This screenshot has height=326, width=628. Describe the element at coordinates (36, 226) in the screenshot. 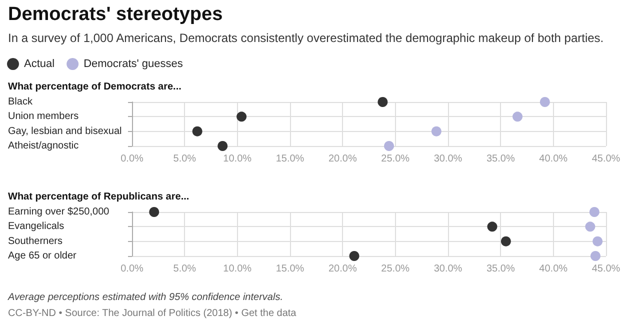

I see `y-tick-label: Evangelicals` at that location.